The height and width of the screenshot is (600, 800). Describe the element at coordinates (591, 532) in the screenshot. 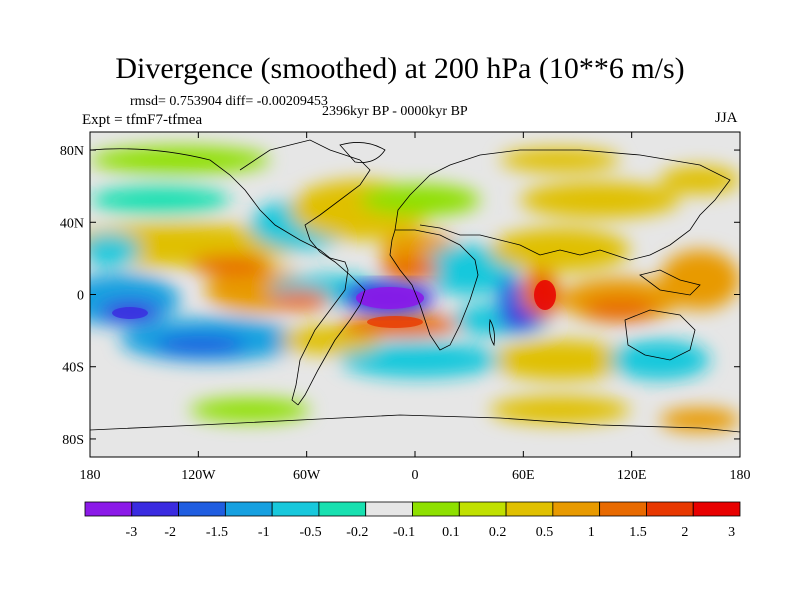

I see `colorbar-label: 1` at that location.